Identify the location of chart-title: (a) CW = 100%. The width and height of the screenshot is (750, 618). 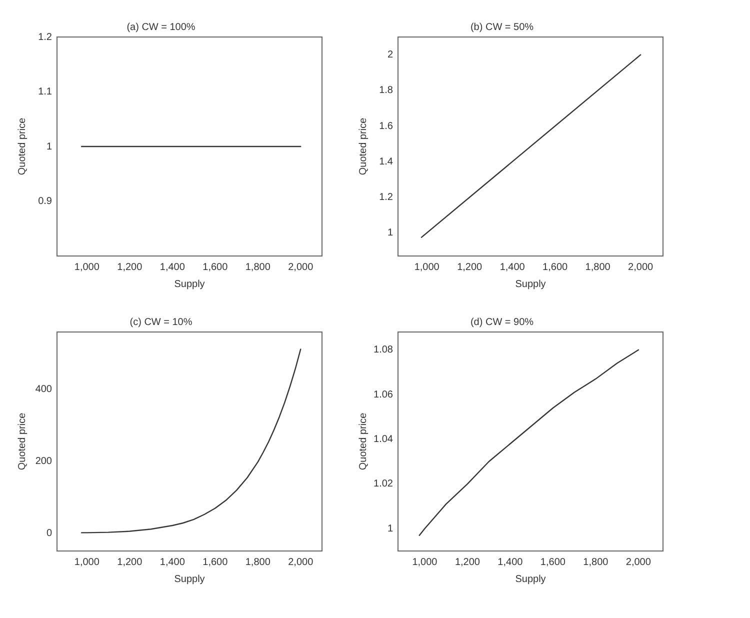
(161, 27).